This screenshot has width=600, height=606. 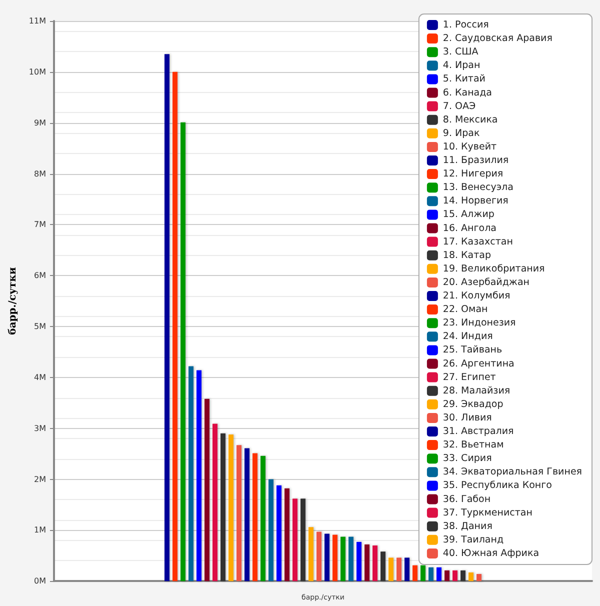 I want to click on legend-label: 32. Вьетнам, so click(x=473, y=445).